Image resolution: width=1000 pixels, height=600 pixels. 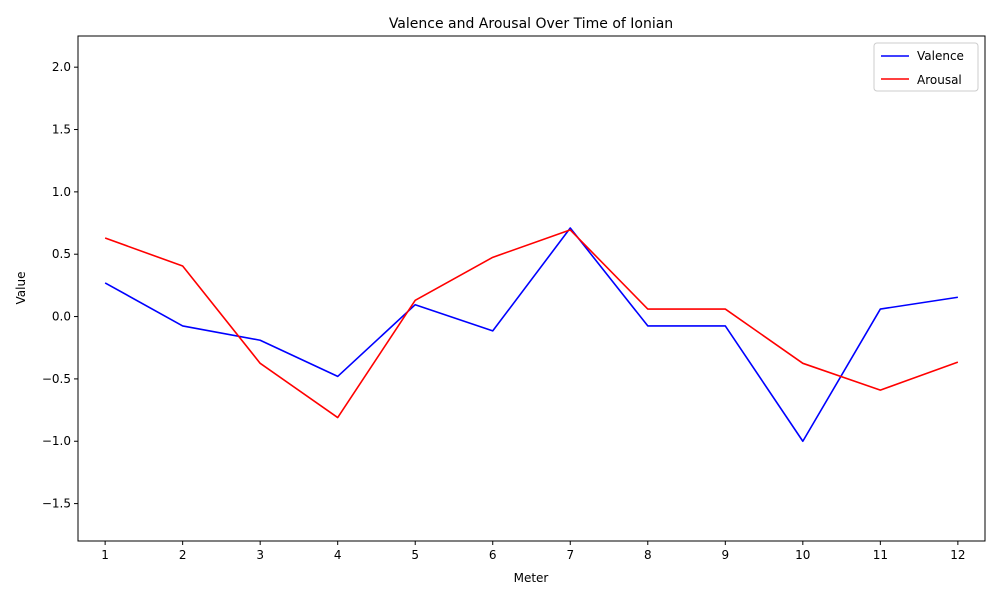 What do you see at coordinates (61, 192) in the screenshot?
I see `y-tick-label: 1.0` at bounding box center [61, 192].